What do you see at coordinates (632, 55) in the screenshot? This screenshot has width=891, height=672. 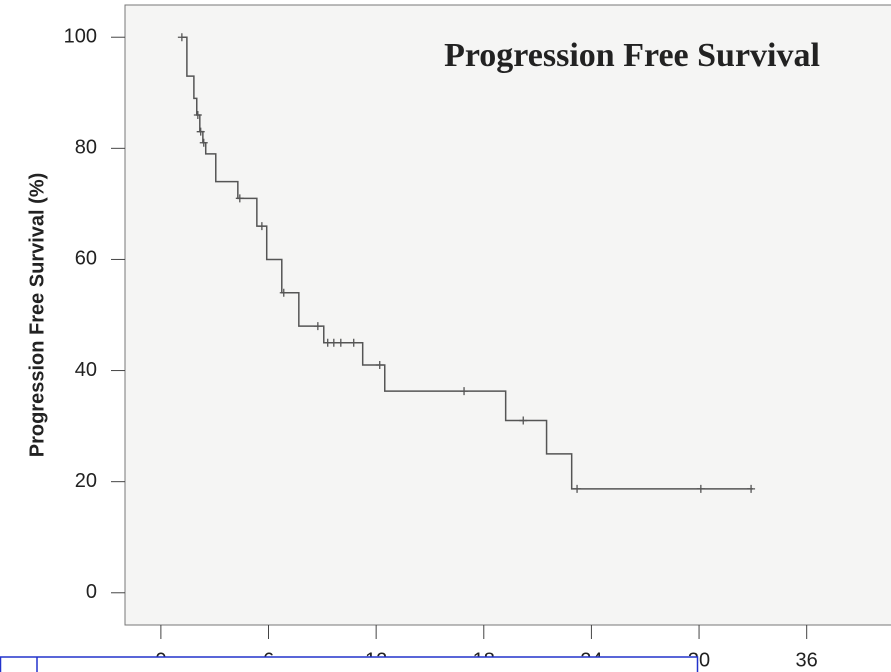 I see `chart-title: Progression Free Survival` at bounding box center [632, 55].